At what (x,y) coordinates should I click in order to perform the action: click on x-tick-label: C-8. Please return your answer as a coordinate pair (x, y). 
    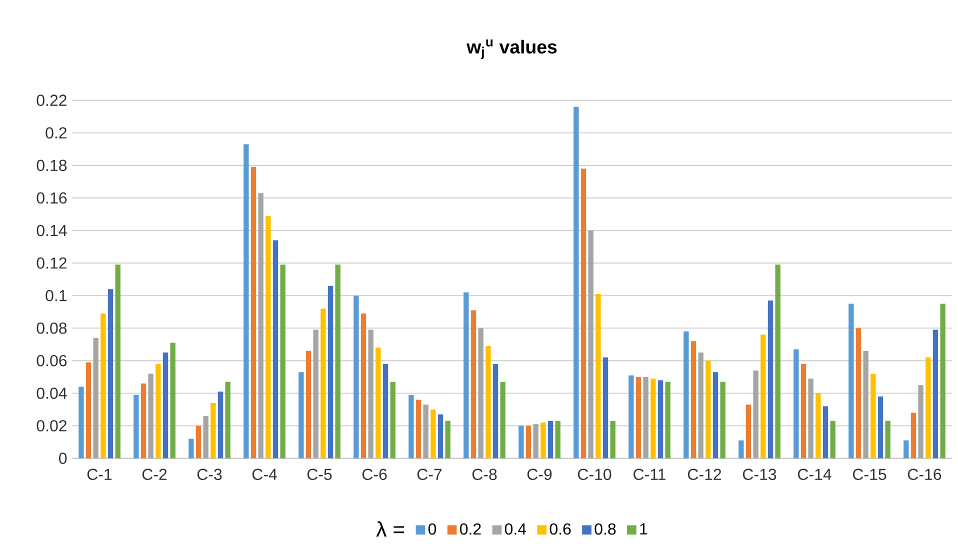
    Looking at the image, I should click on (484, 474).